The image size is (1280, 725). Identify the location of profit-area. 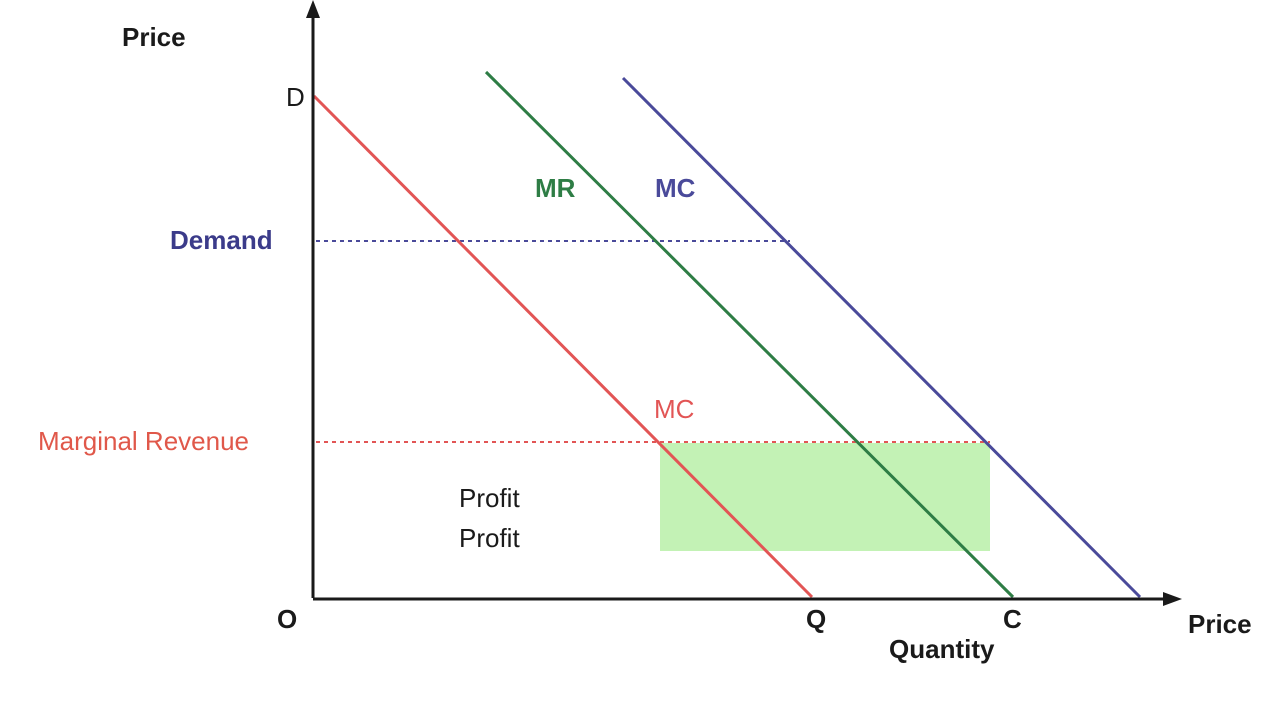
(825, 497).